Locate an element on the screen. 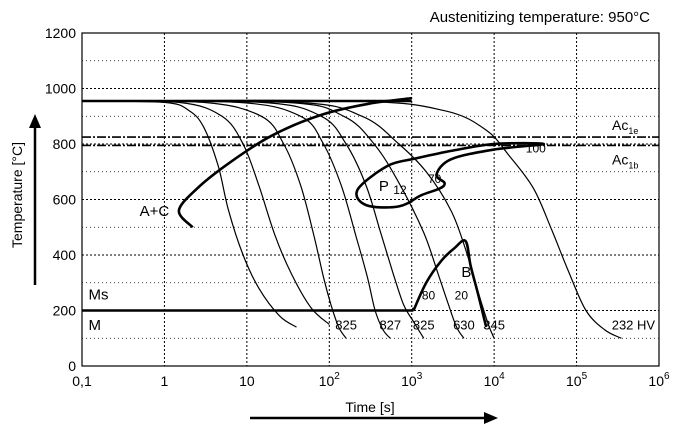  hardness-label: 232 HV is located at coordinates (634, 324).